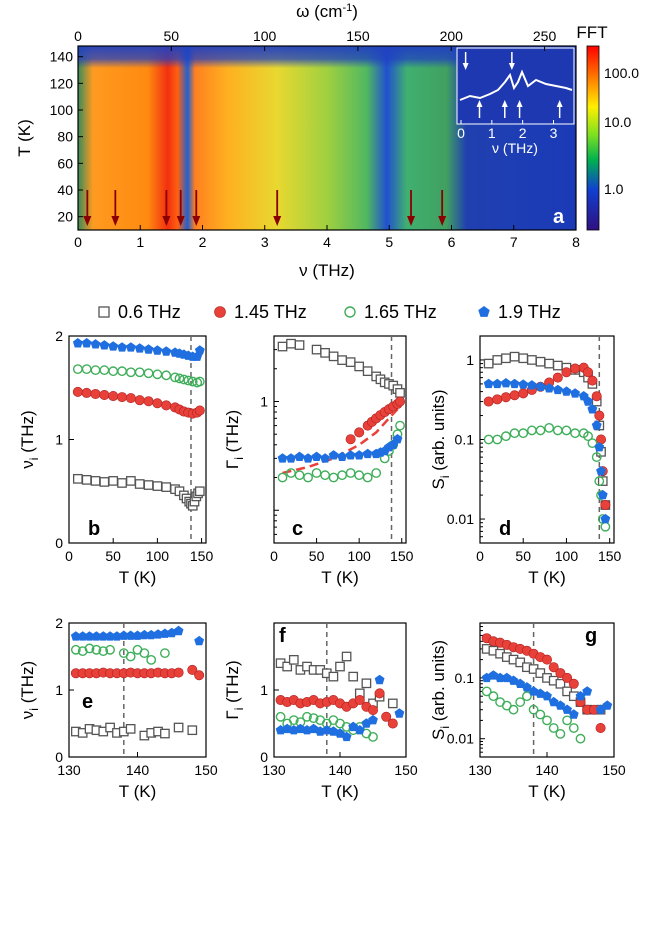 The height and width of the screenshot is (942, 654). What do you see at coordinates (340, 770) in the screenshot?
I see `x-tick-label: 140` at bounding box center [340, 770].